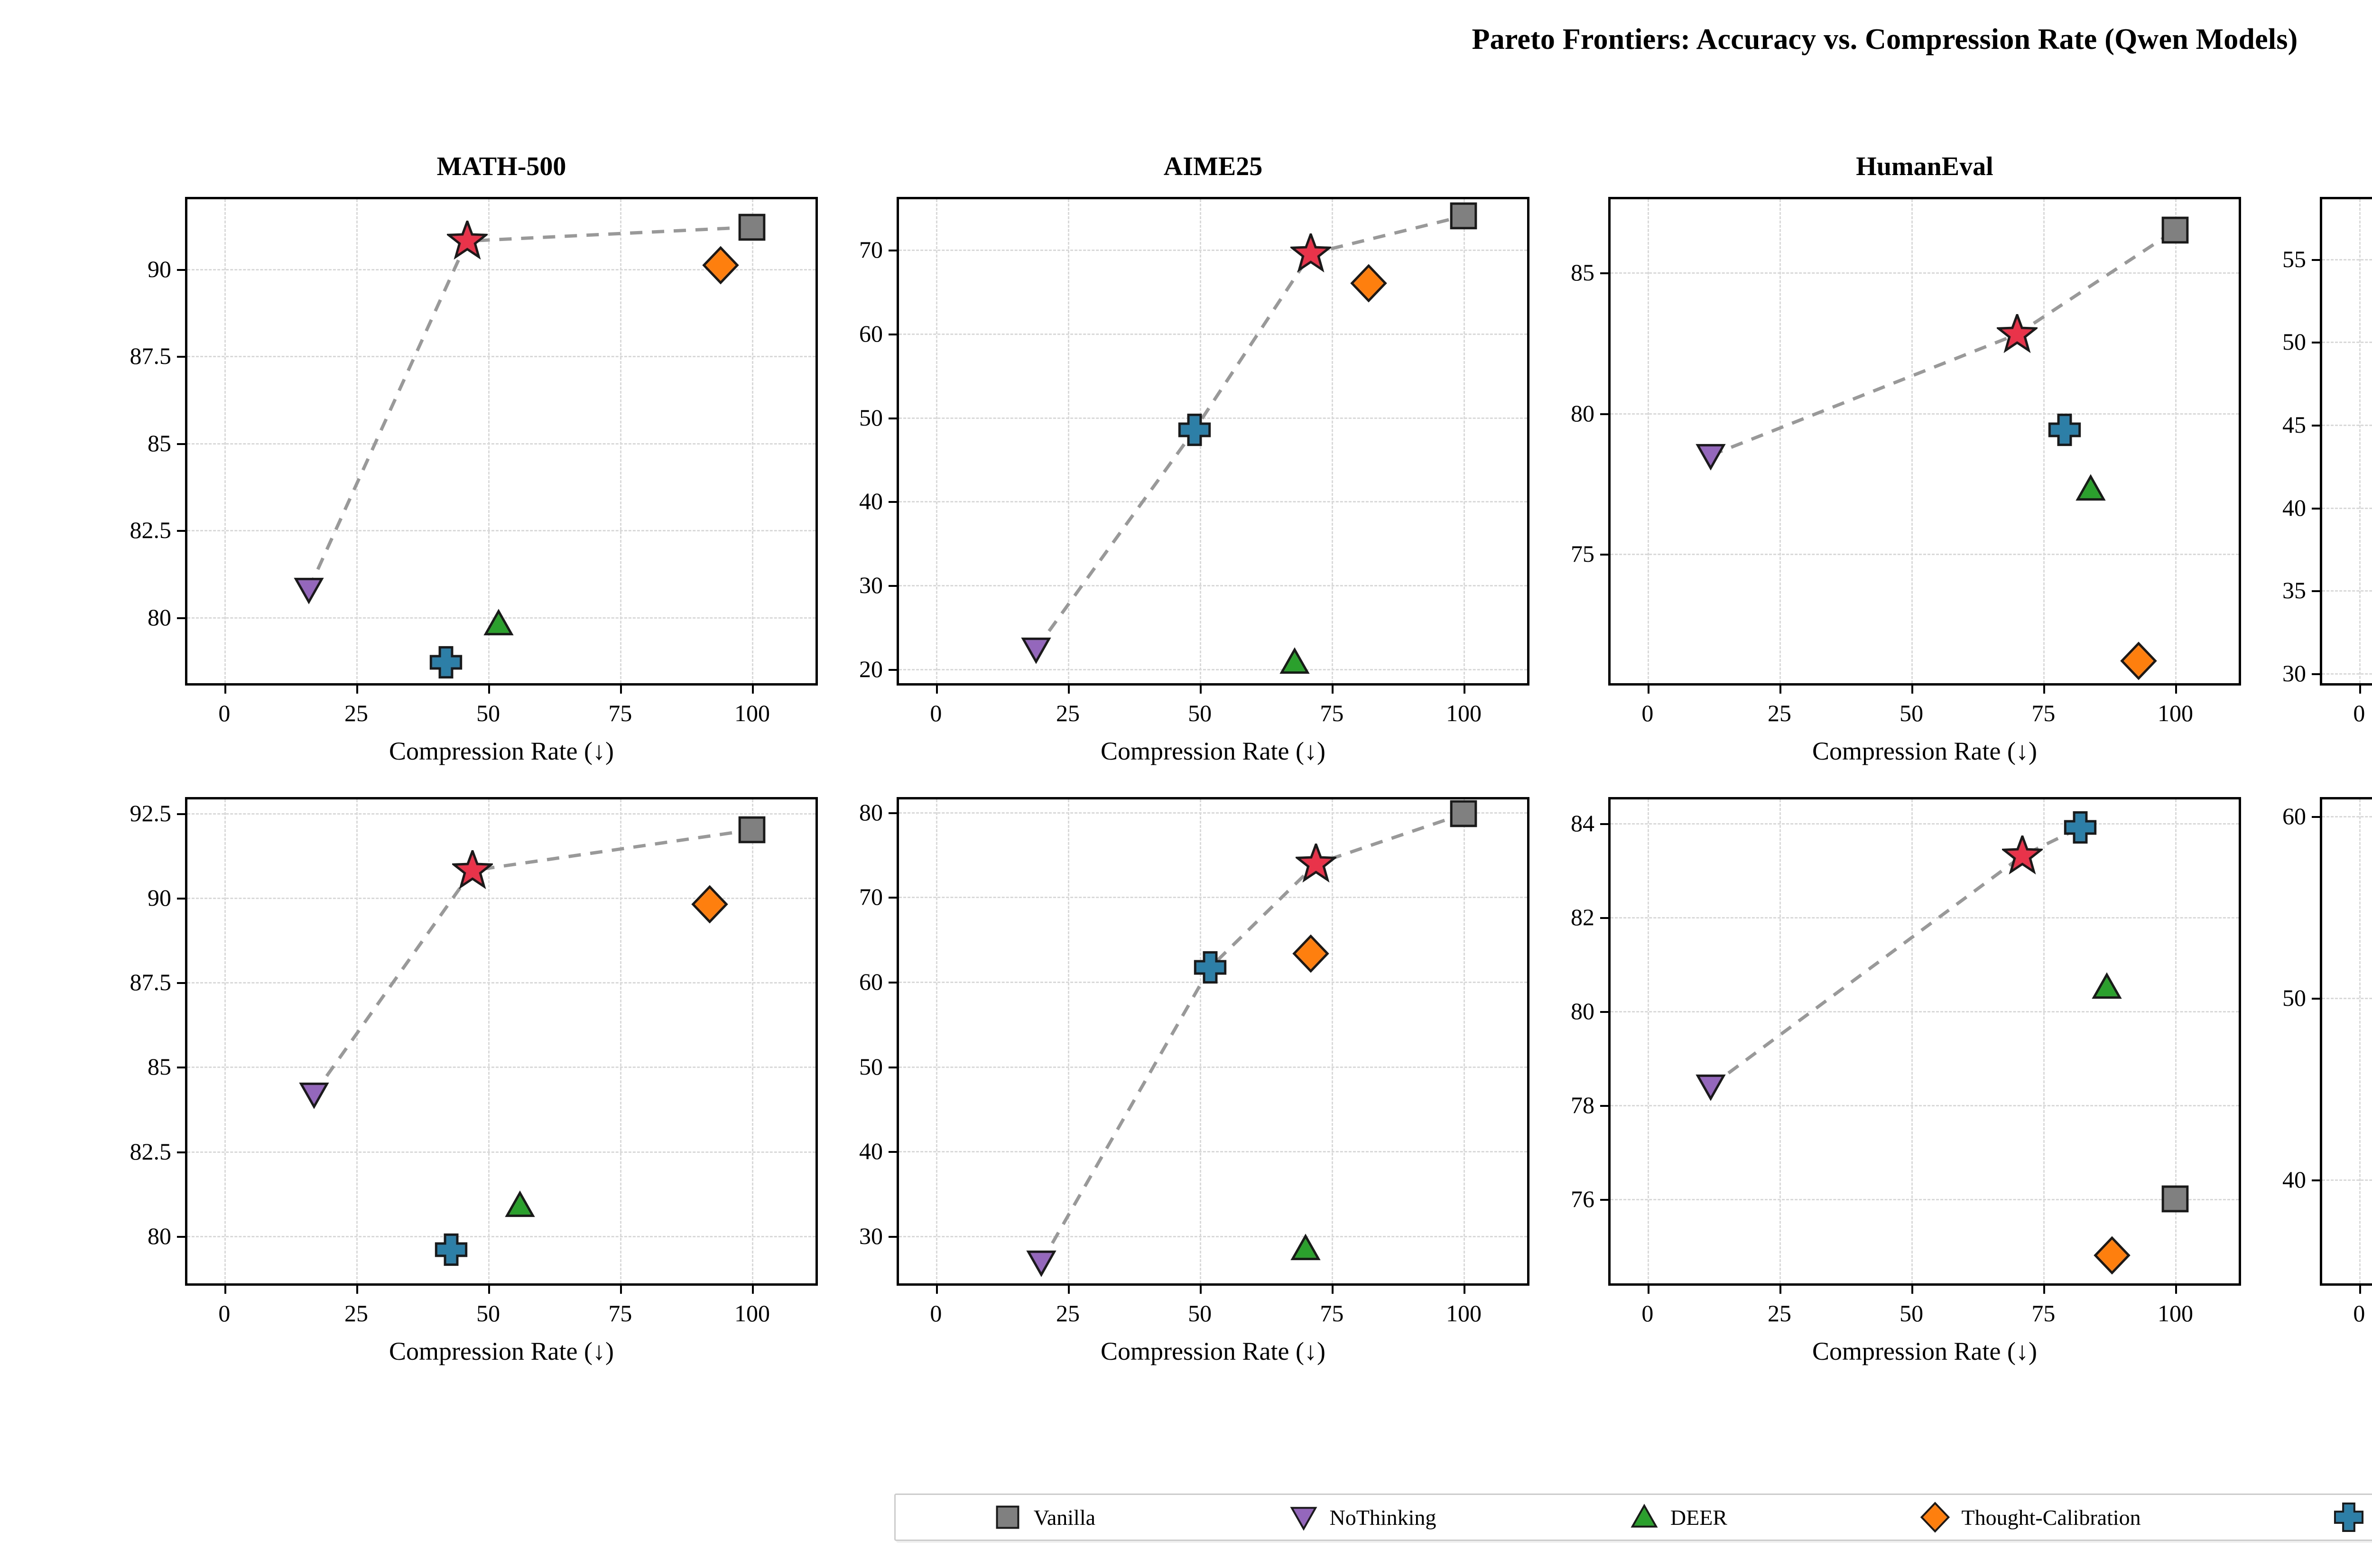  Describe the element at coordinates (1924, 166) in the screenshot. I see `subplot-title: HumanEval` at that location.